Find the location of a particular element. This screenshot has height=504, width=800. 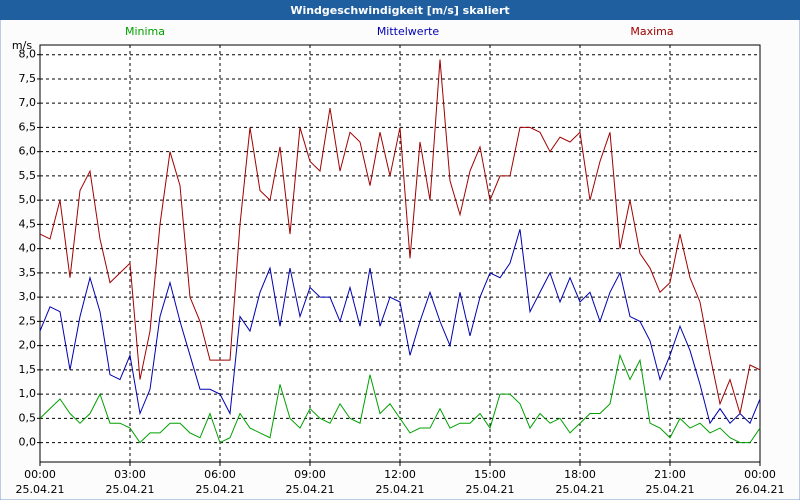

x-tick-label: 21:00 is located at coordinates (670, 474).